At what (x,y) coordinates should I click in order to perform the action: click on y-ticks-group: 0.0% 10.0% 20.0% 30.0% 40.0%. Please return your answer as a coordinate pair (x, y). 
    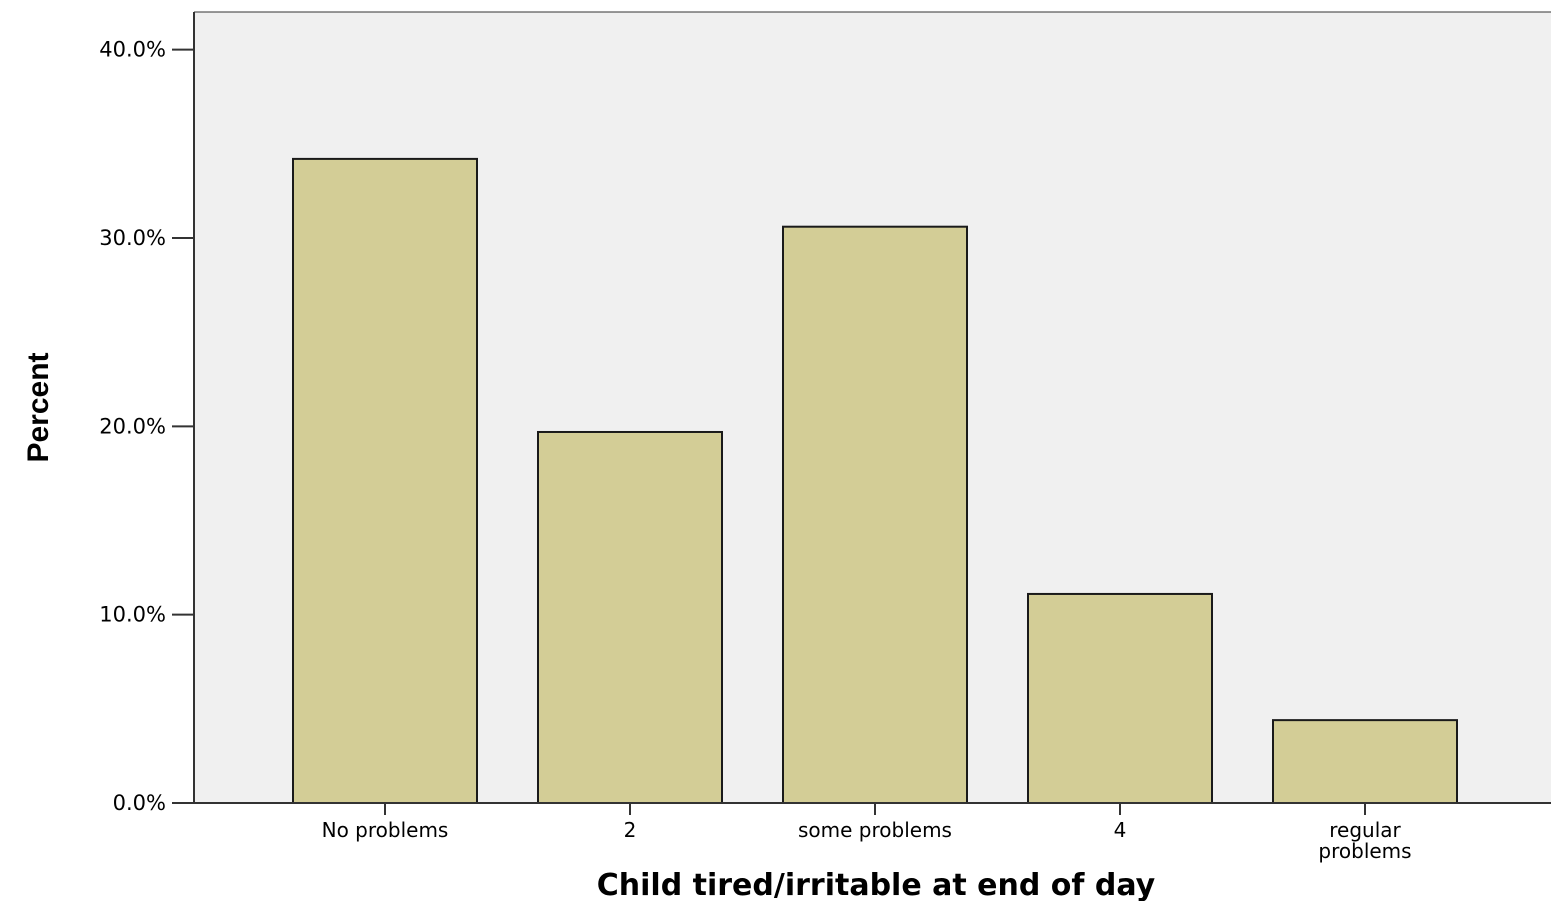
    Looking at the image, I should click on (146, 426).